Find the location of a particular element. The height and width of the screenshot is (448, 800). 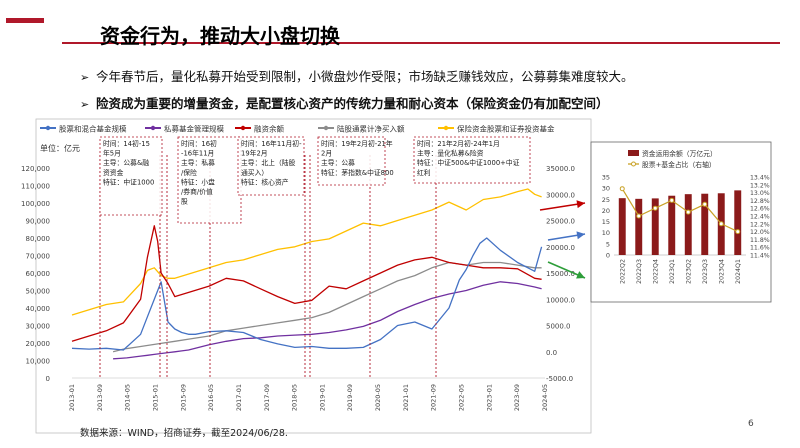

page-title: 资金行为，推动大小盘切换 is located at coordinates (220, 36).